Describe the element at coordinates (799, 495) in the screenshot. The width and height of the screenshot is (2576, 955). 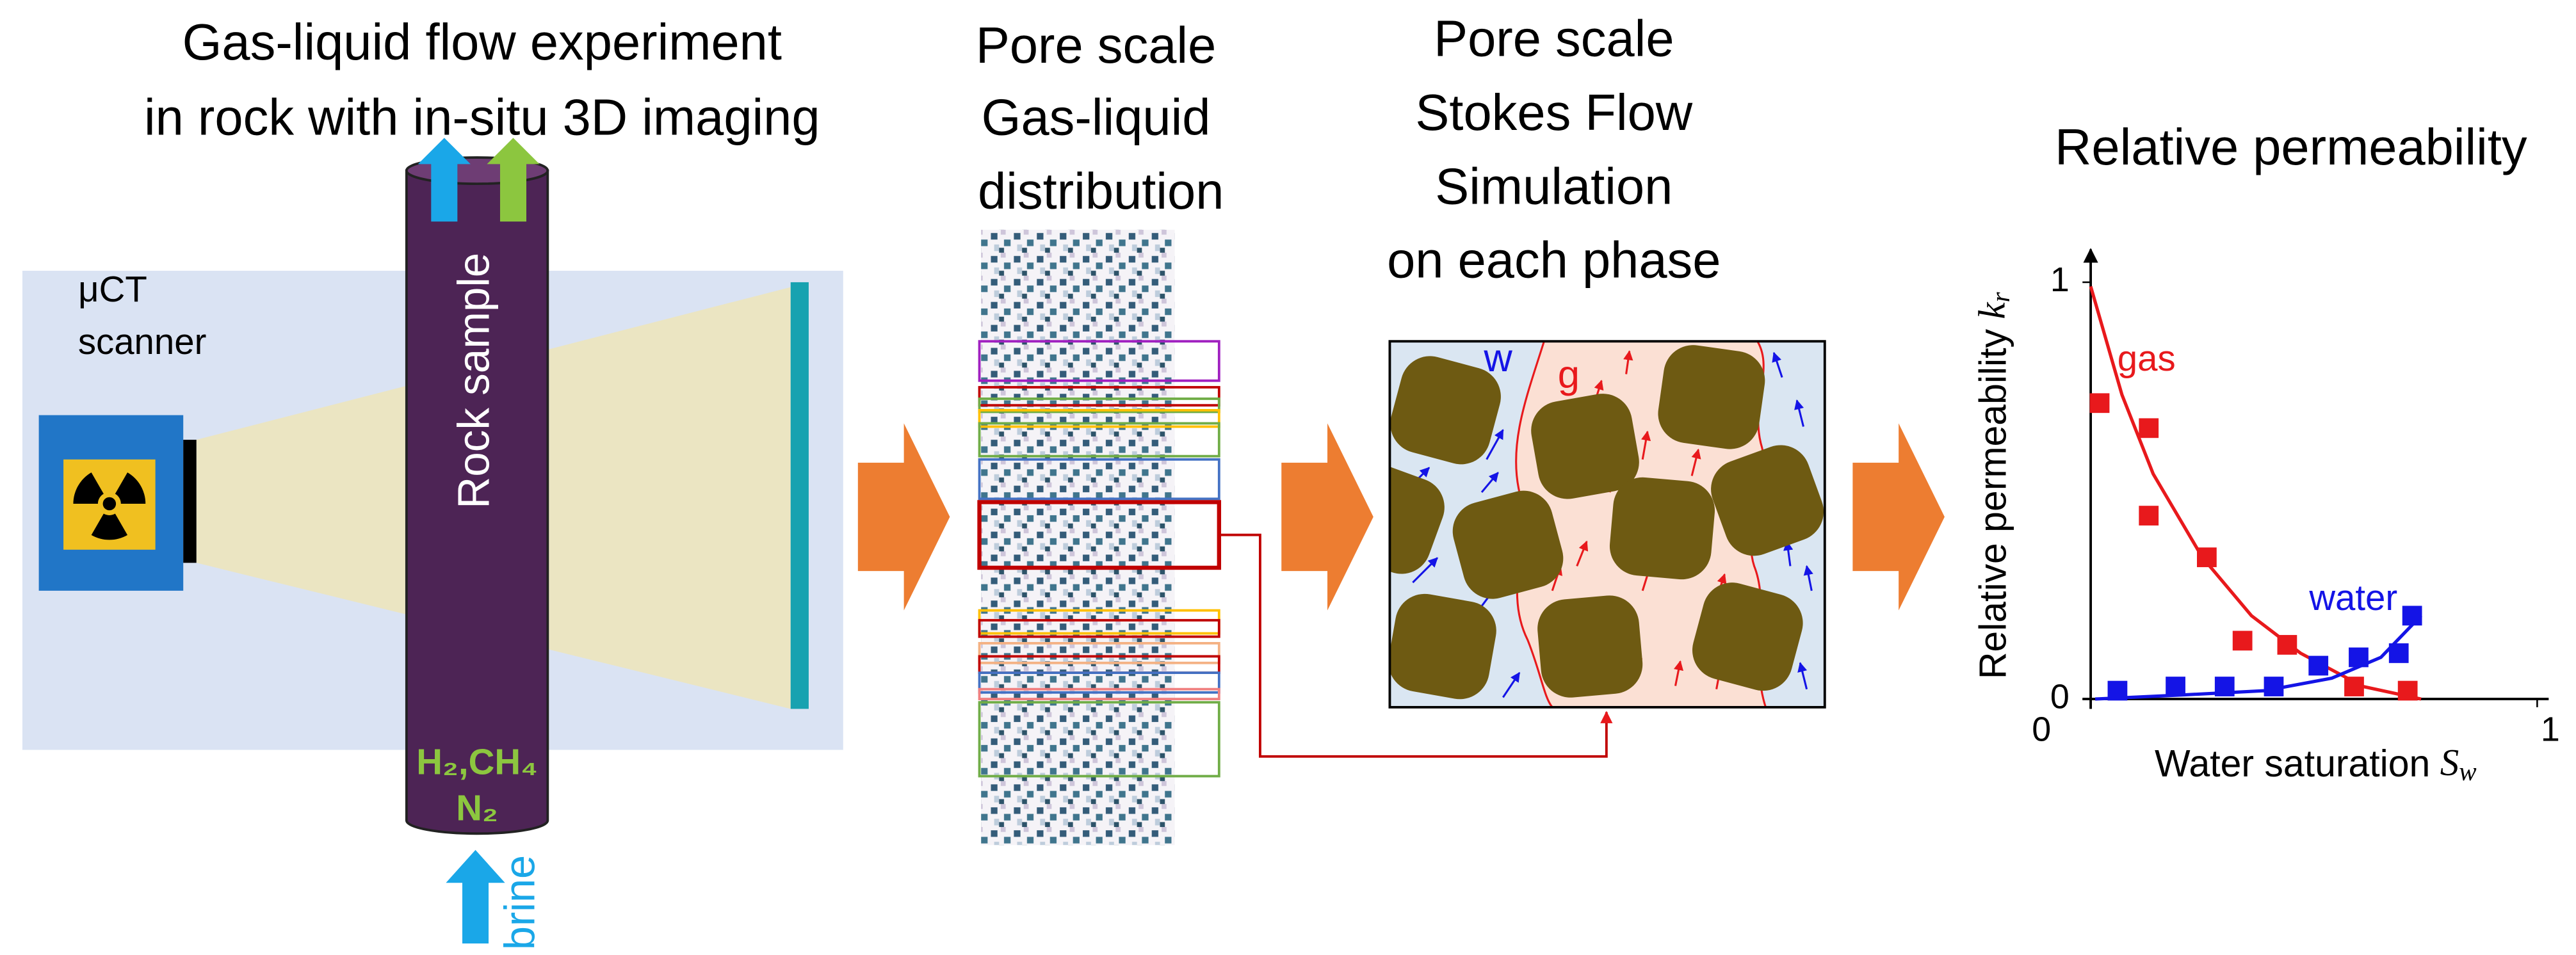
I see `detector` at that location.